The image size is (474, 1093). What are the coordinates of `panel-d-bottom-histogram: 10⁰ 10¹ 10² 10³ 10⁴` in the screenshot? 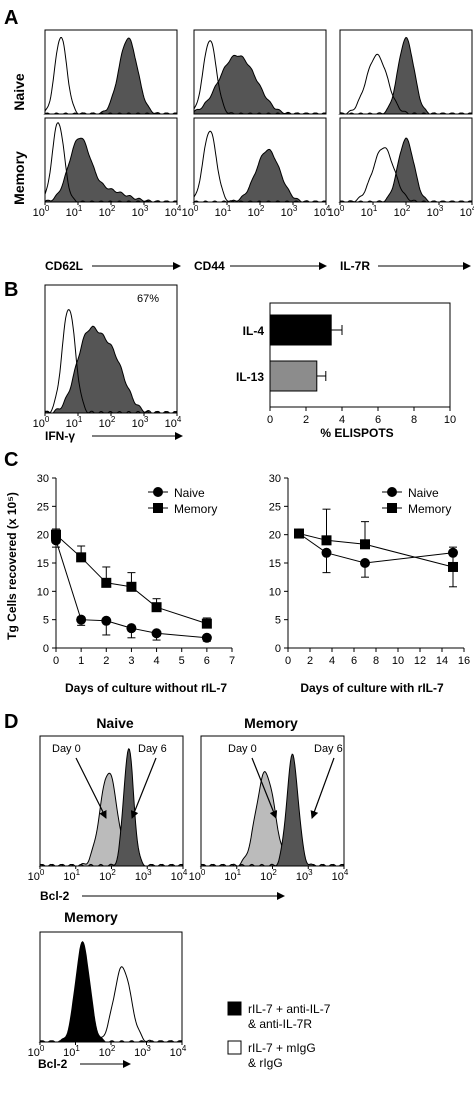 It's located at (107, 995).